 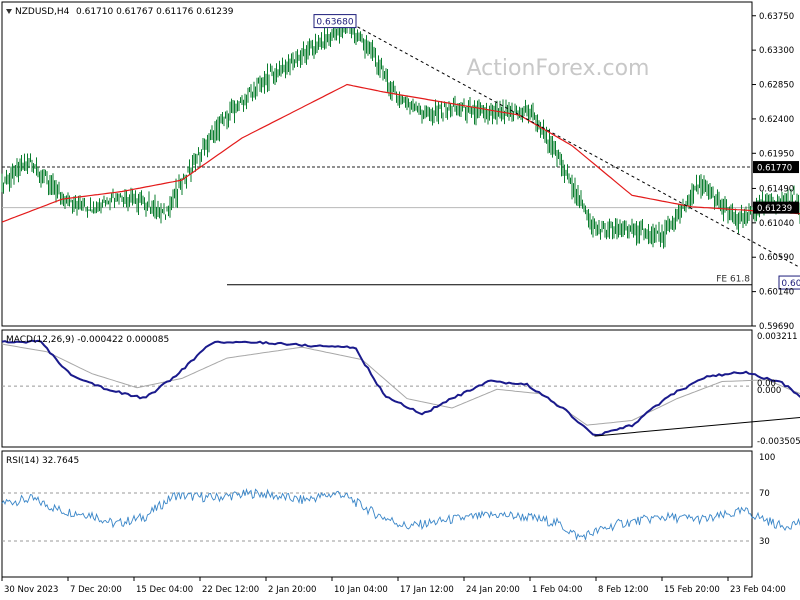 I want to click on price-label: 0.60370, so click(x=790, y=284).